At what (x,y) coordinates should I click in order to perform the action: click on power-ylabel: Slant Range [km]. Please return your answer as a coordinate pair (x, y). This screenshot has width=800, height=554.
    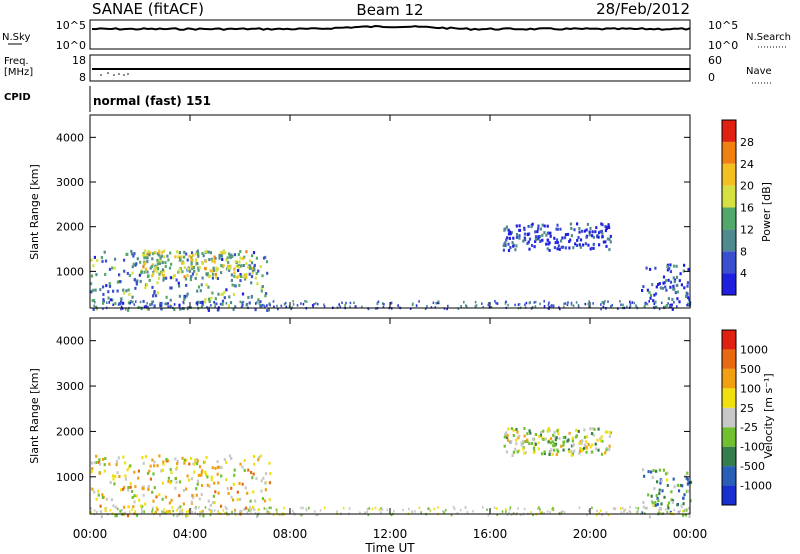
    Looking at the image, I should click on (34, 212).